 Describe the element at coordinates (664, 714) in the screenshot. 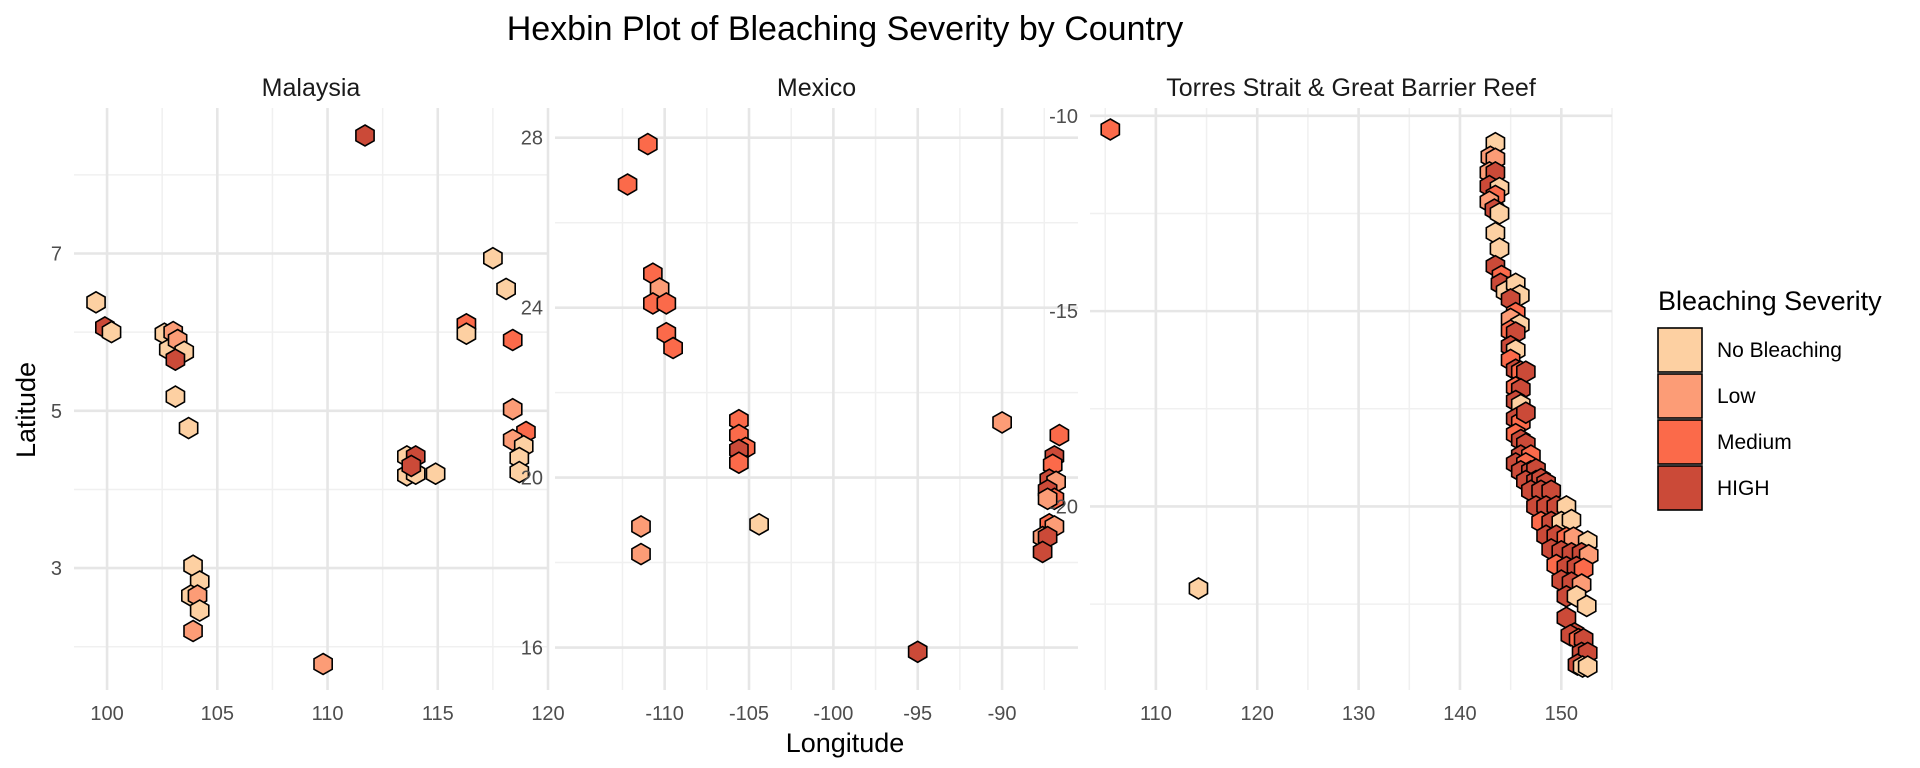

I see `x-tick-label: -110` at that location.